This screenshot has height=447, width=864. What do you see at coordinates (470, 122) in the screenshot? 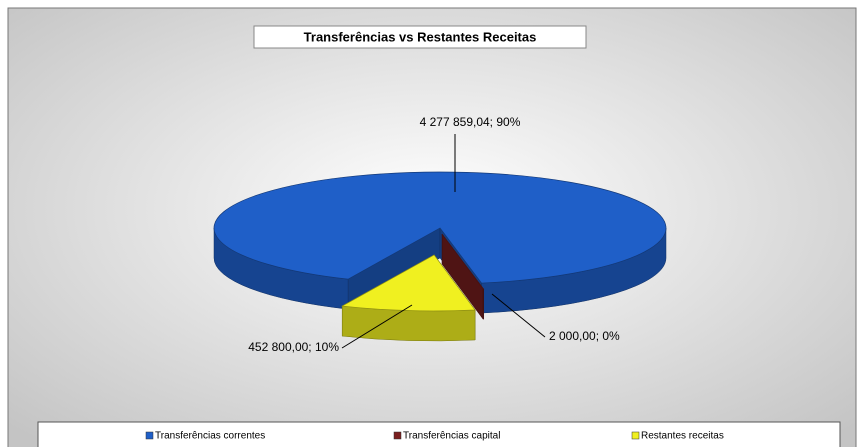
I see `data-label: 4 277 859,04; 90%` at bounding box center [470, 122].